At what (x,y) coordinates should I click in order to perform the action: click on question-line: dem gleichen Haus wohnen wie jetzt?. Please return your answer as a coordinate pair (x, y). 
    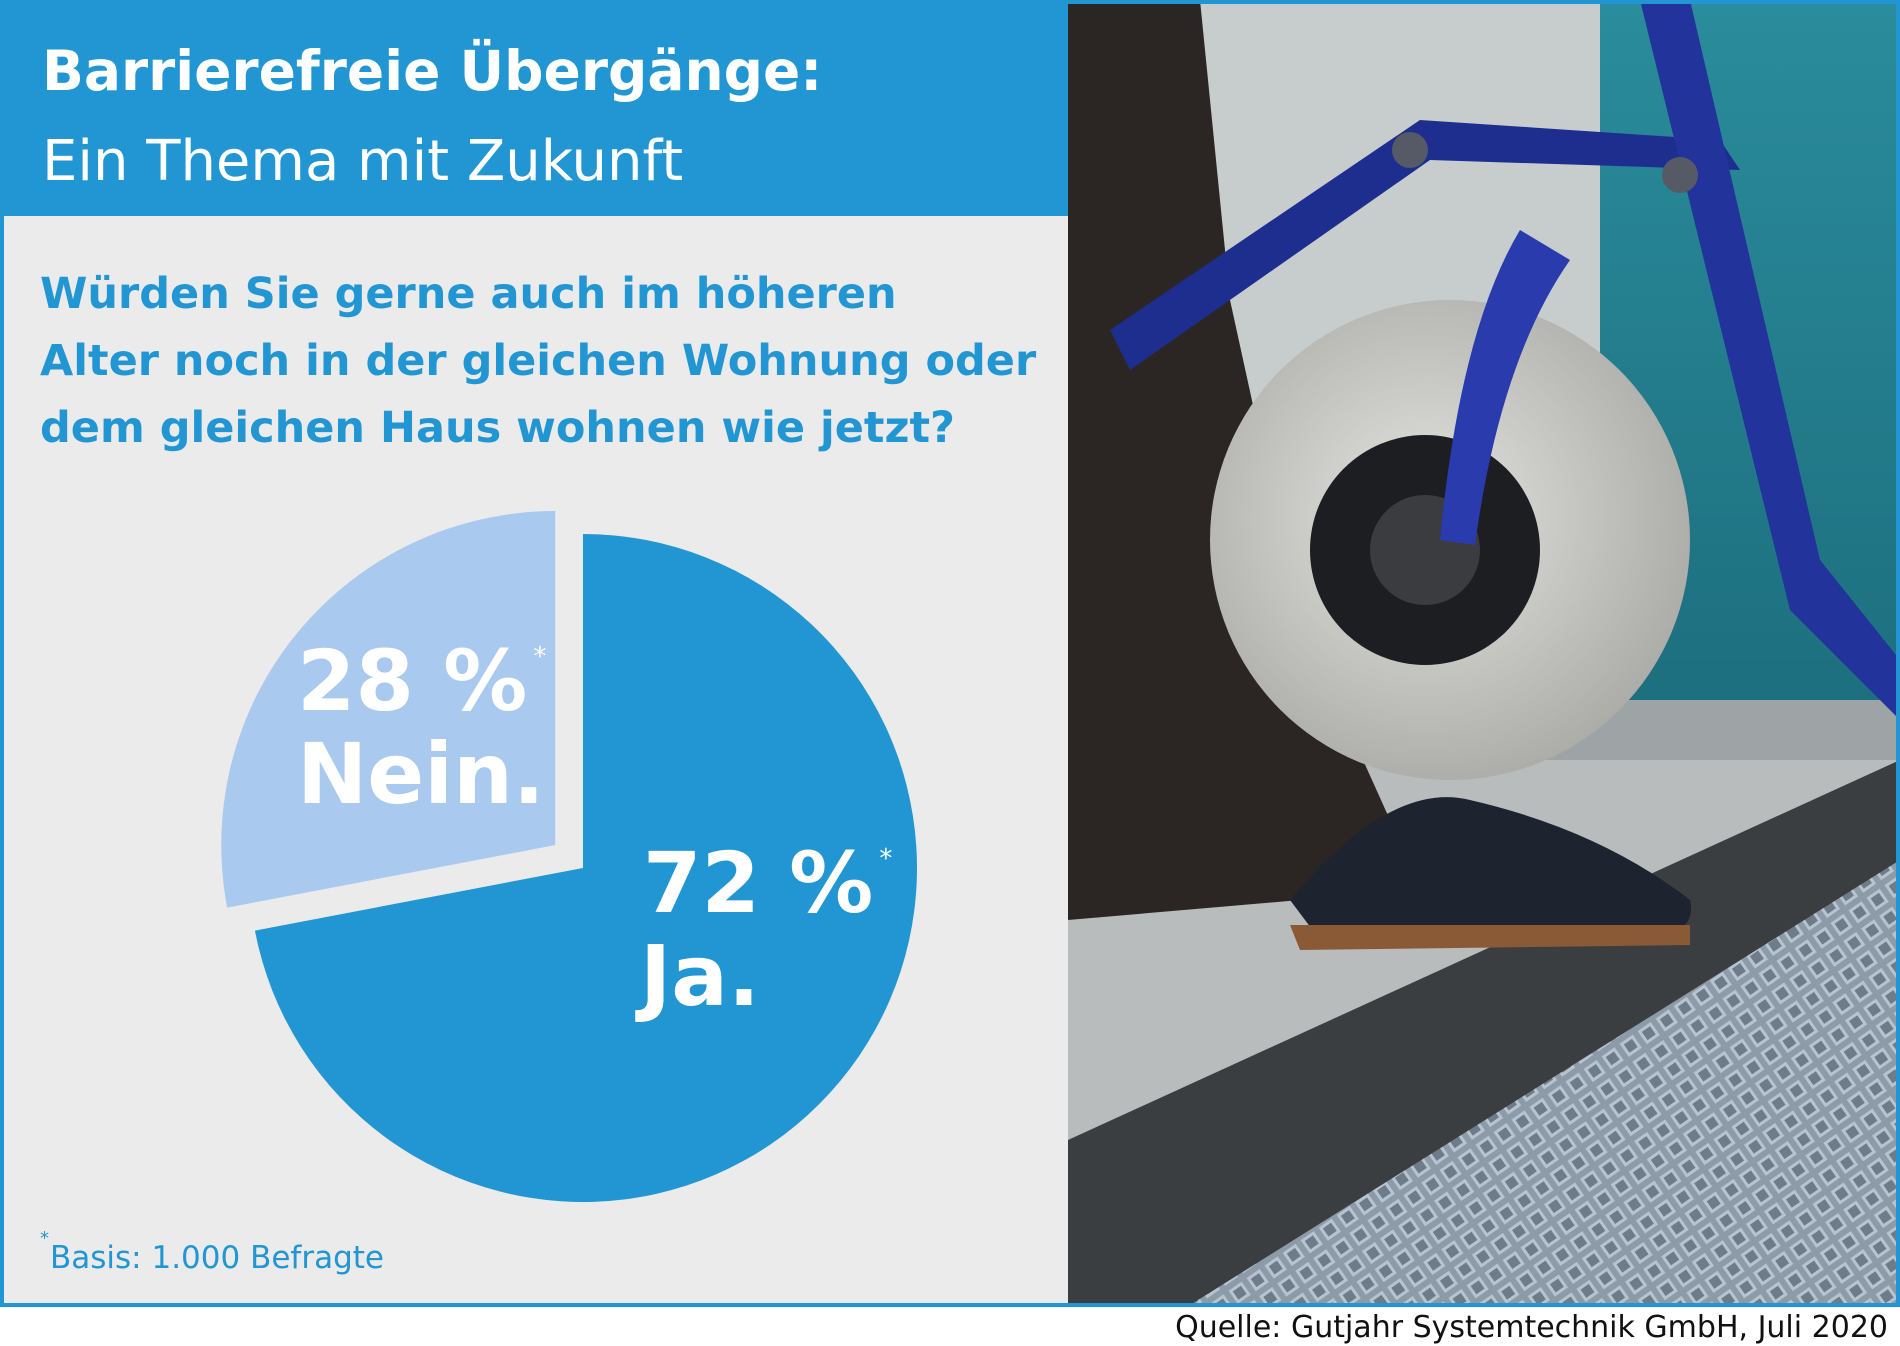
    Looking at the image, I should click on (497, 428).